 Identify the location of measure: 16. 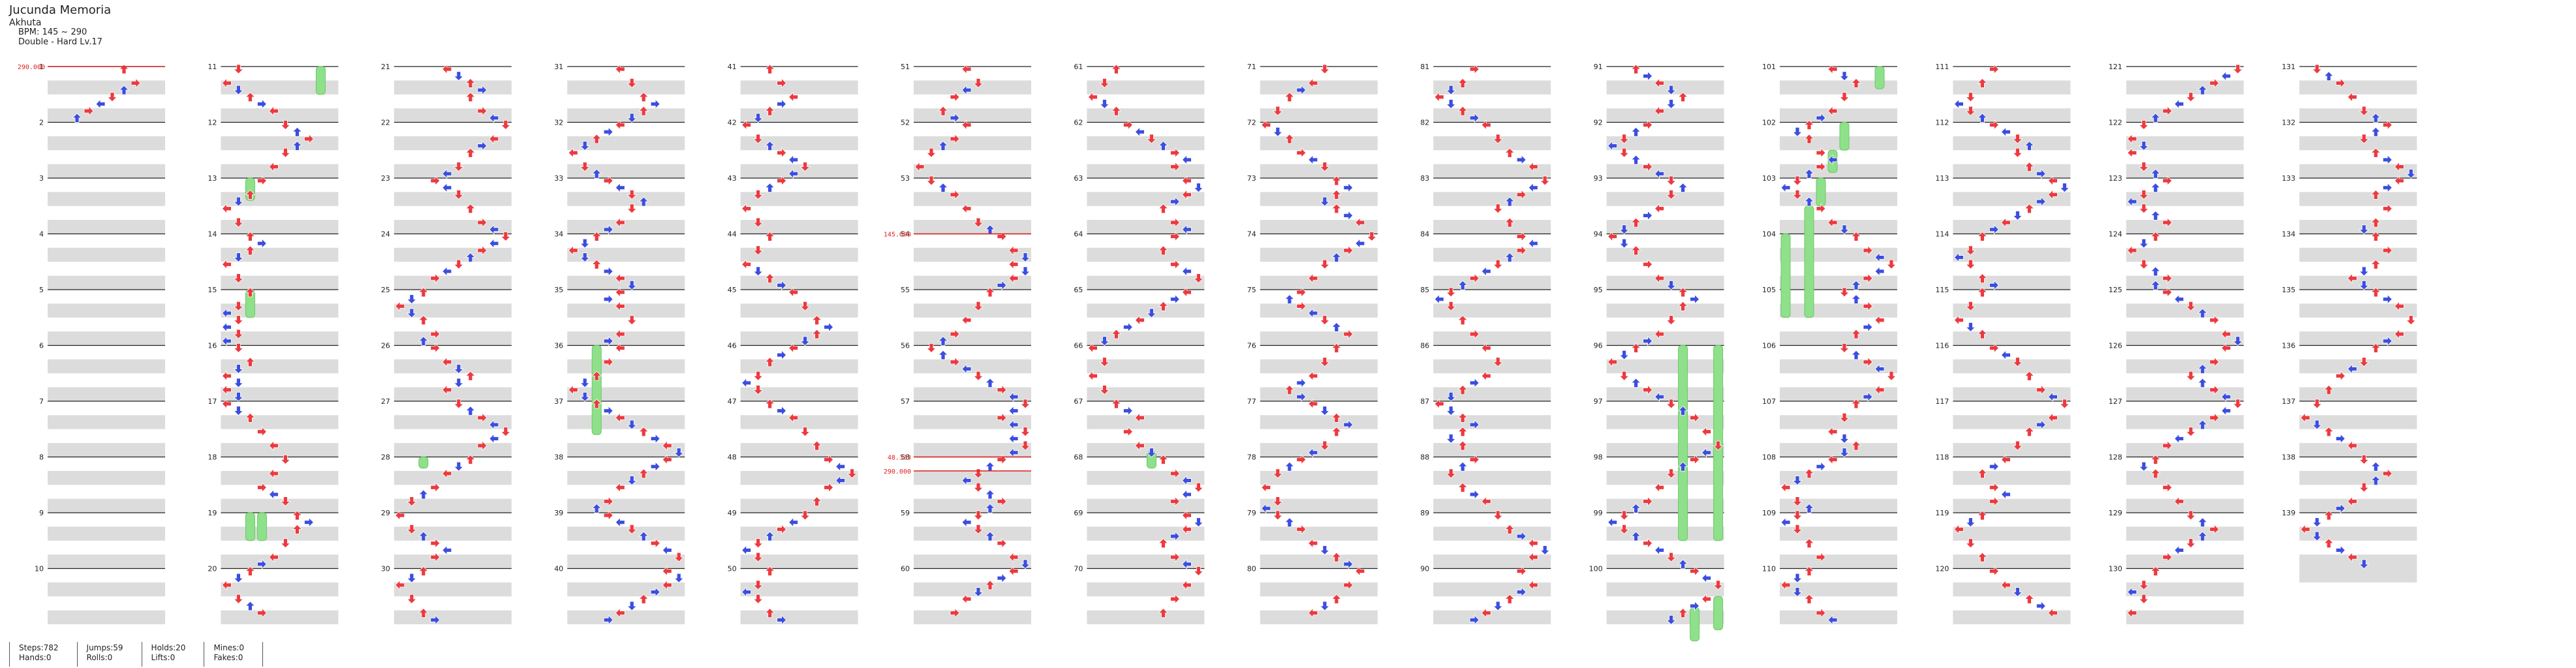
(273, 372).